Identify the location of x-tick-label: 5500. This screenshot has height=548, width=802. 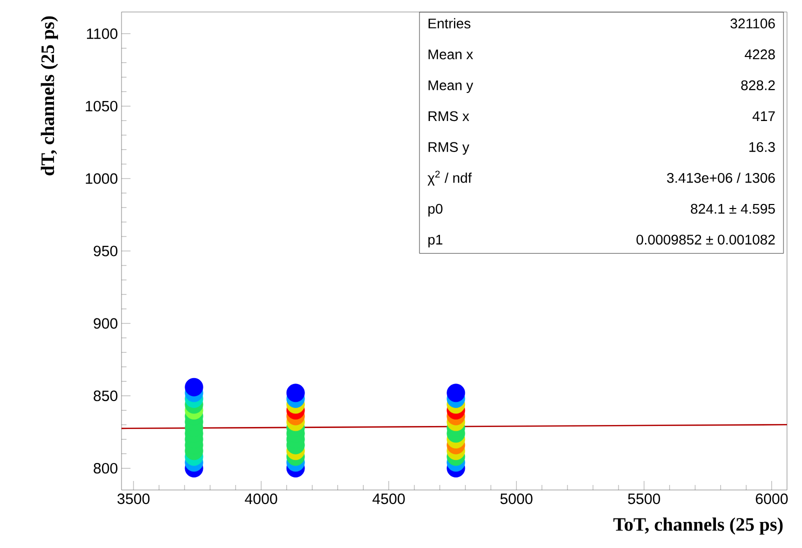
(644, 499).